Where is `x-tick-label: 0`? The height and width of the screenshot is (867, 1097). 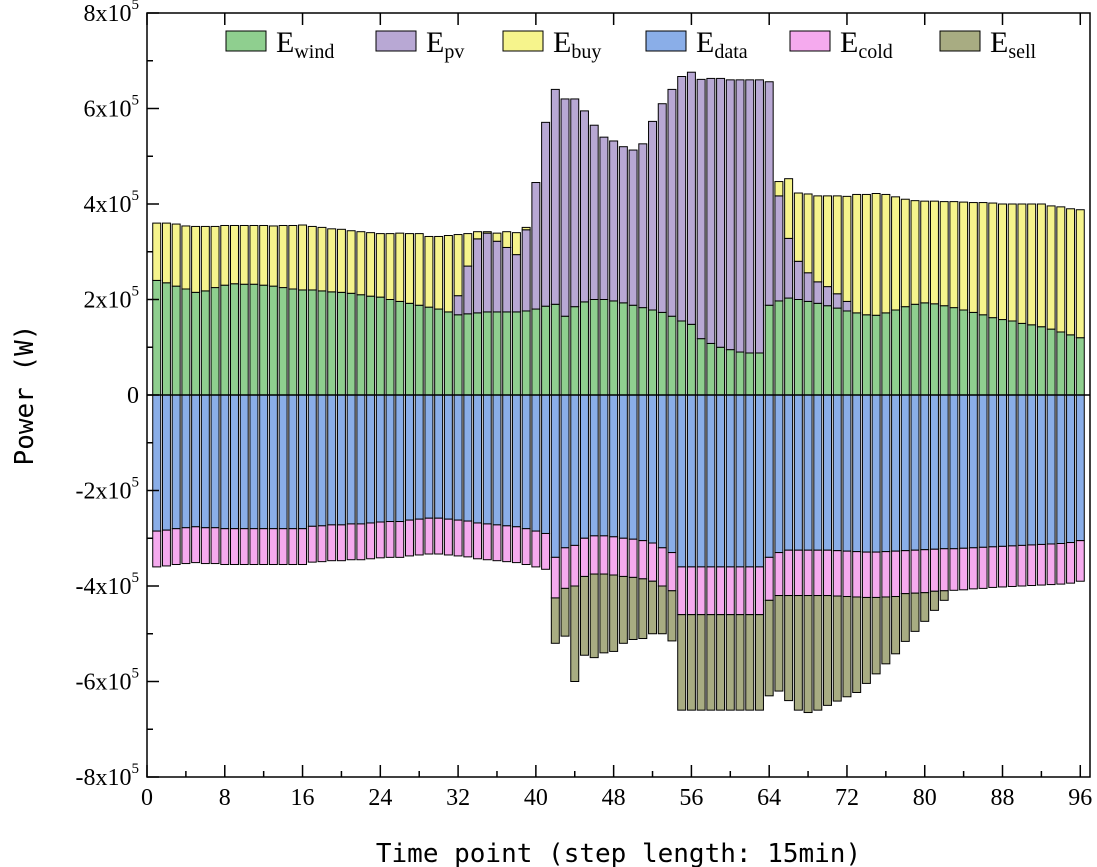 x-tick-label: 0 is located at coordinates (147, 798).